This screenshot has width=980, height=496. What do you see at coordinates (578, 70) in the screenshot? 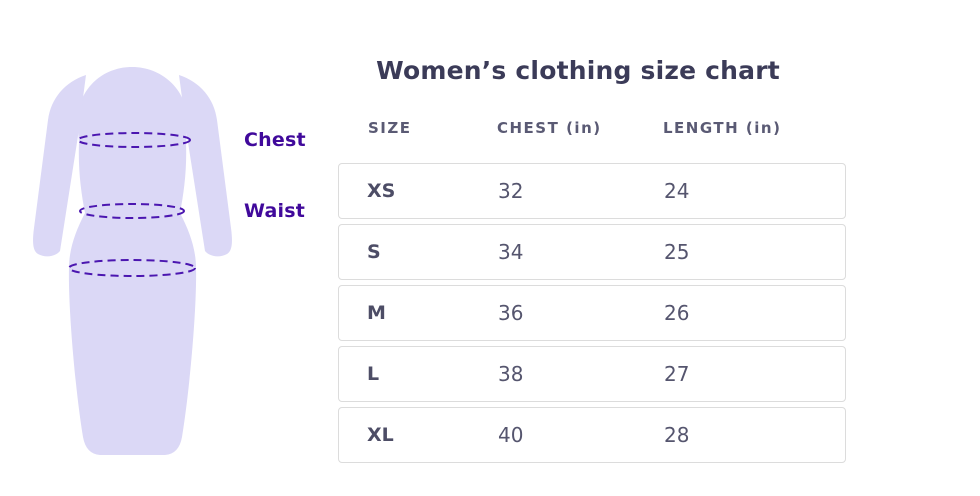
I see `page-title: Women’s clothing size chart` at bounding box center [578, 70].